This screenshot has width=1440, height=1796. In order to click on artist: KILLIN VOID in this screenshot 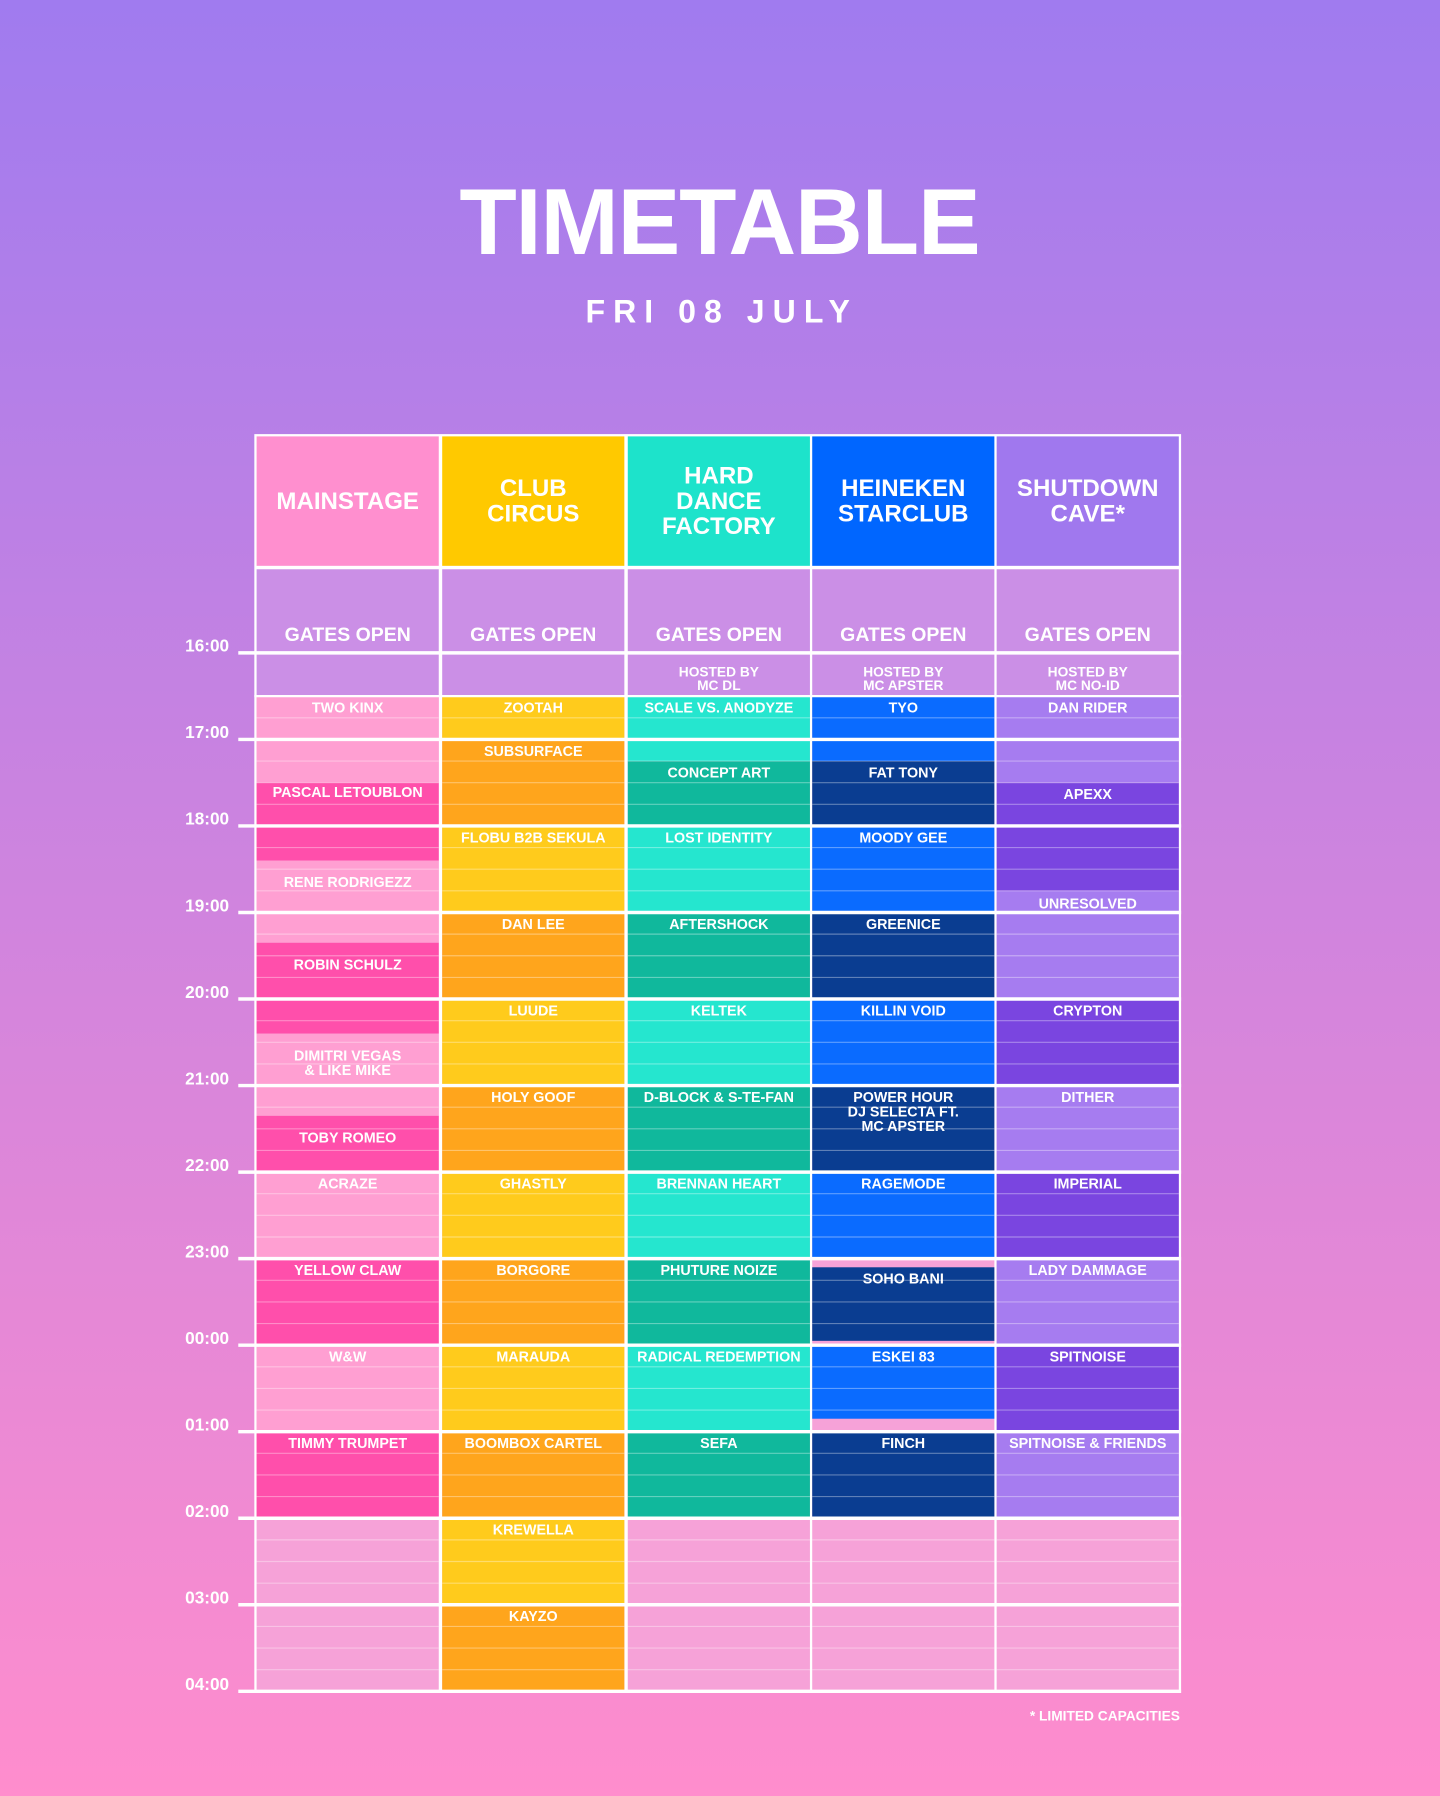, I will do `click(903, 1011)`.